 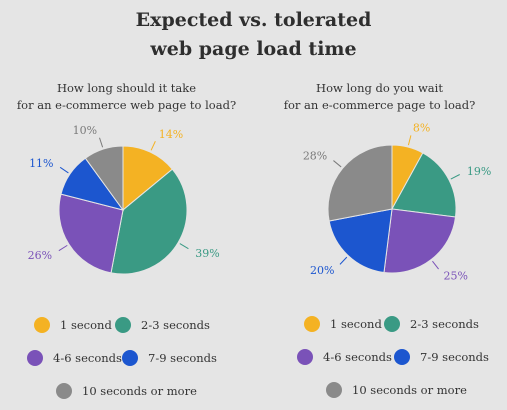 I want to click on chart-title-line-1: Expected vs. tolerated, so click(x=253, y=20).